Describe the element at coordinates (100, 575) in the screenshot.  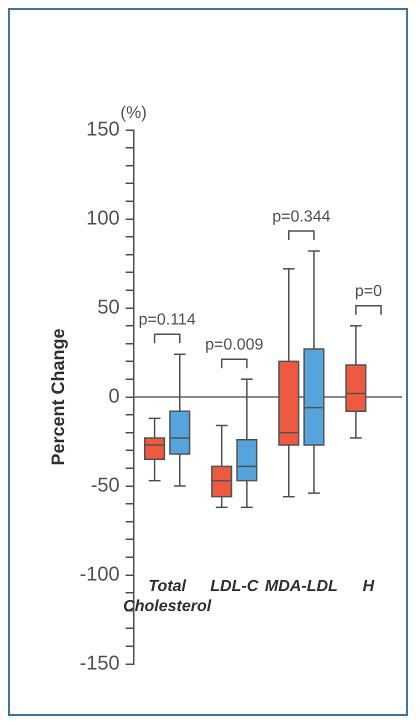
I see `y-tick-label: -100` at that location.